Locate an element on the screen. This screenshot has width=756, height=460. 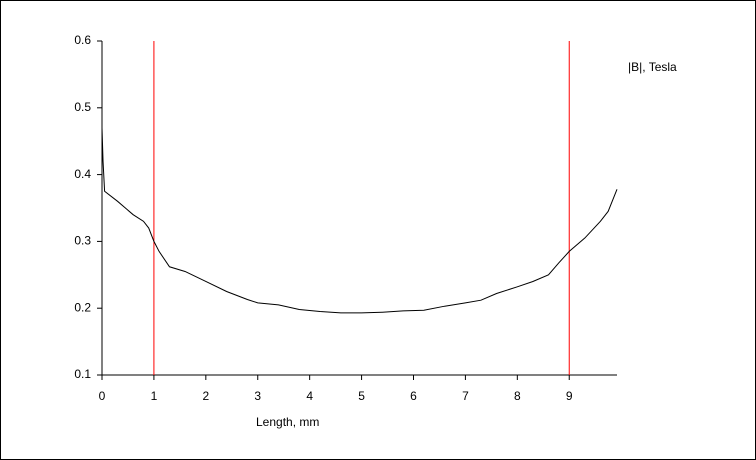
y-tick-label: 0.2 is located at coordinates (82, 307).